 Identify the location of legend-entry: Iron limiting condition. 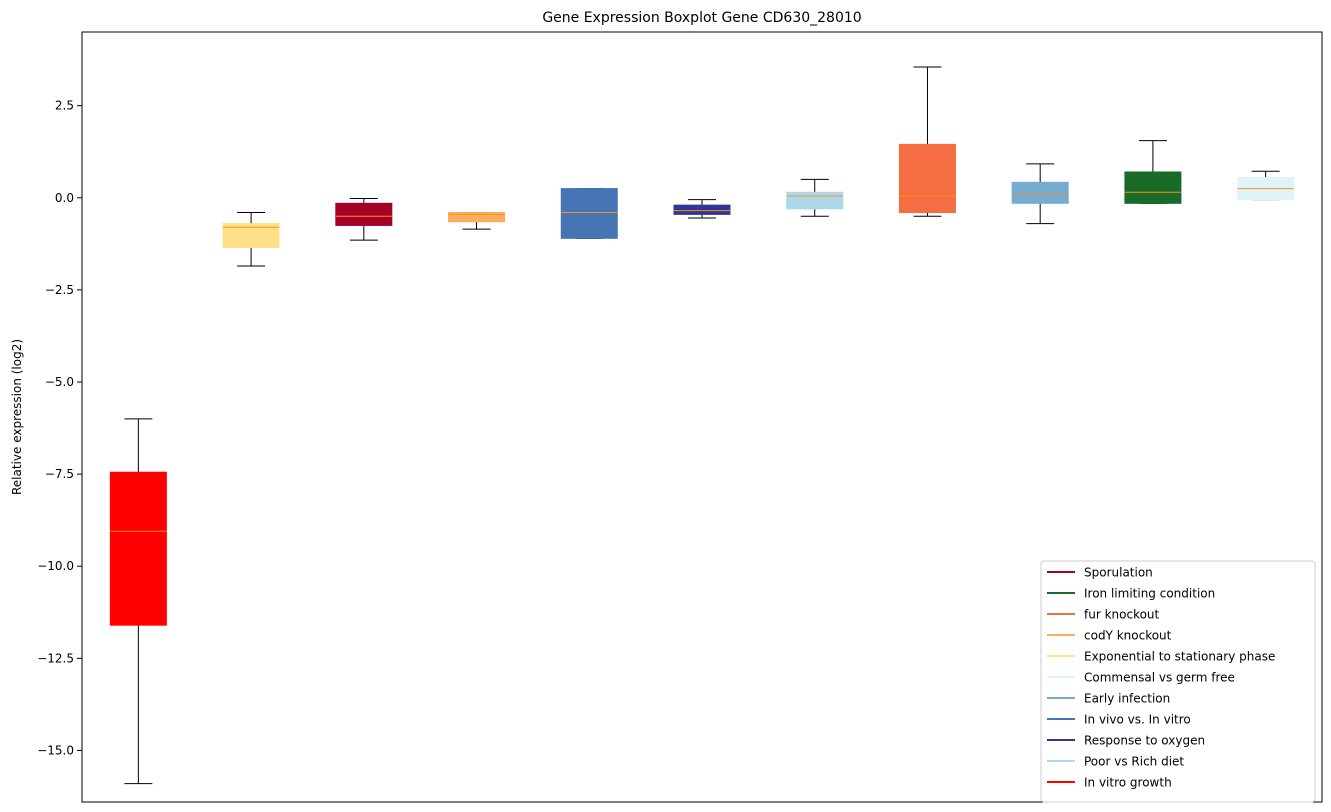
(1131, 594).